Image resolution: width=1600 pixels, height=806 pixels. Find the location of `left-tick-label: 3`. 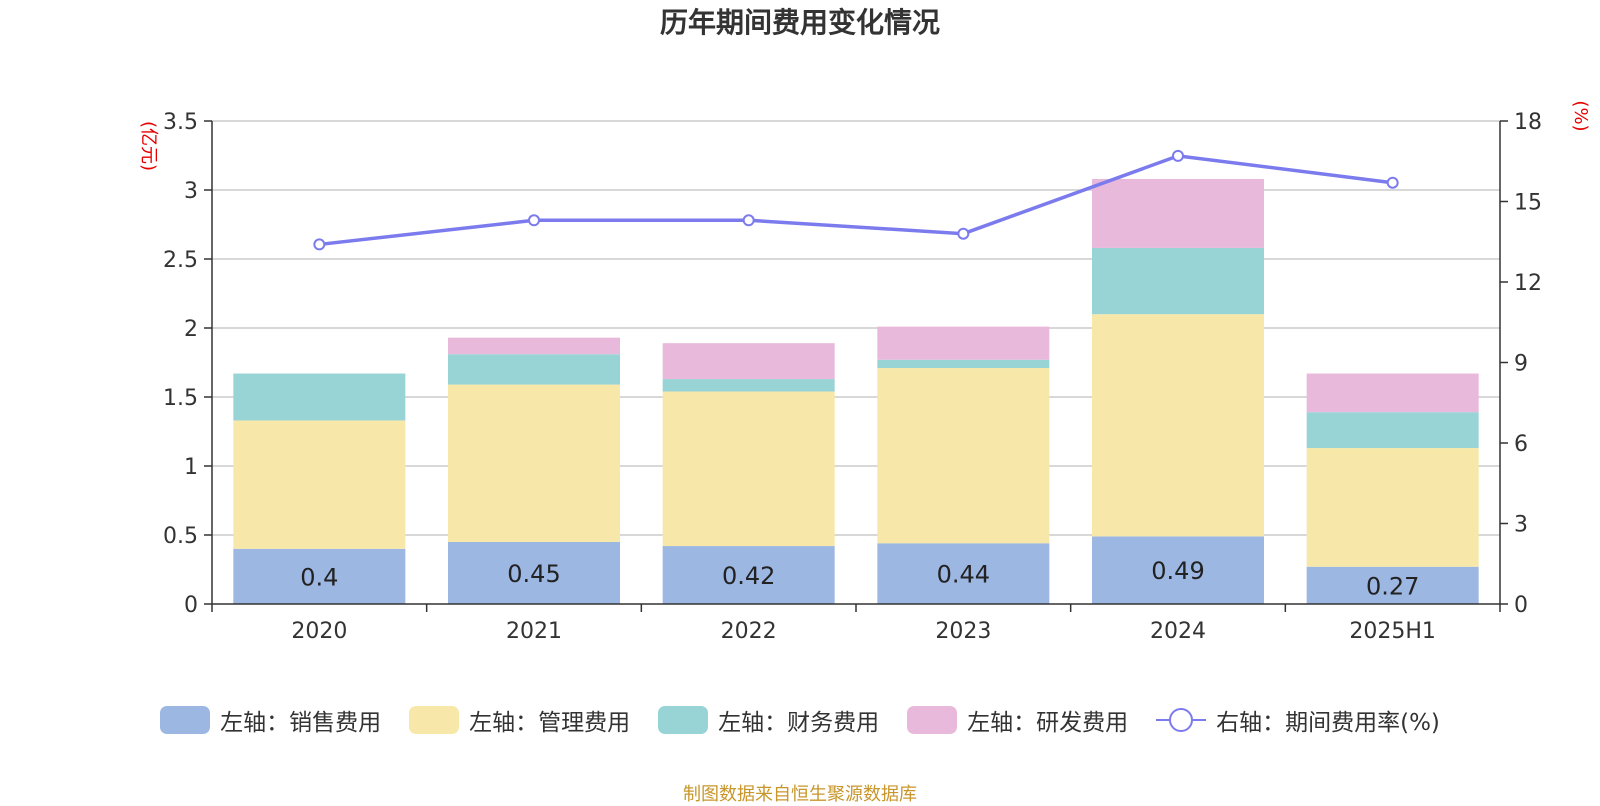

left-tick-label: 3 is located at coordinates (191, 191).